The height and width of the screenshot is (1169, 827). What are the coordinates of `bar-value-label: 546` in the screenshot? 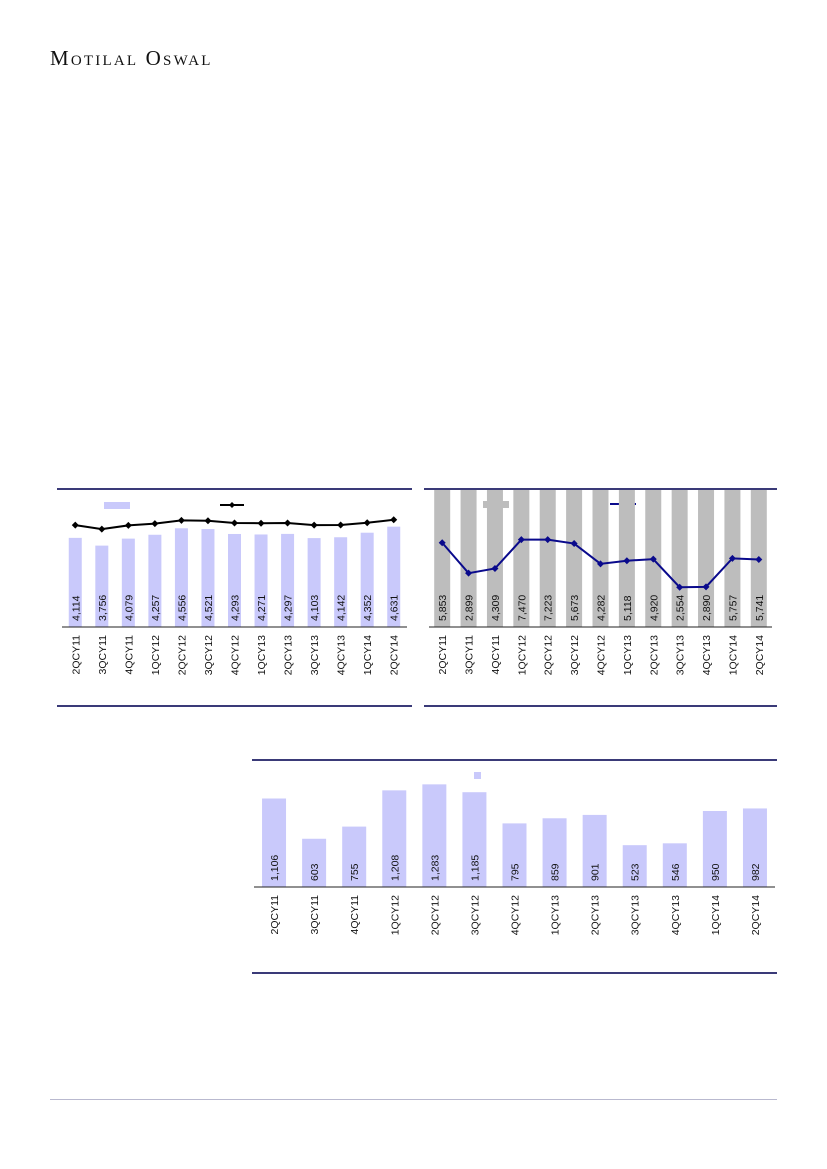 It's located at (676, 872).